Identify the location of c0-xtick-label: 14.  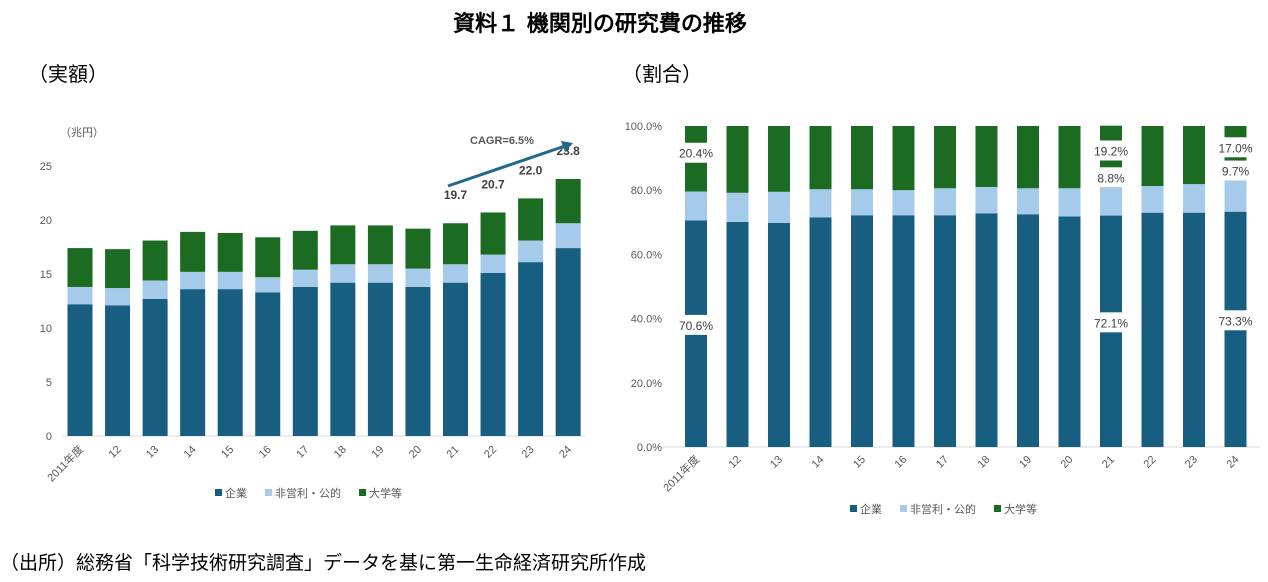
(190, 452).